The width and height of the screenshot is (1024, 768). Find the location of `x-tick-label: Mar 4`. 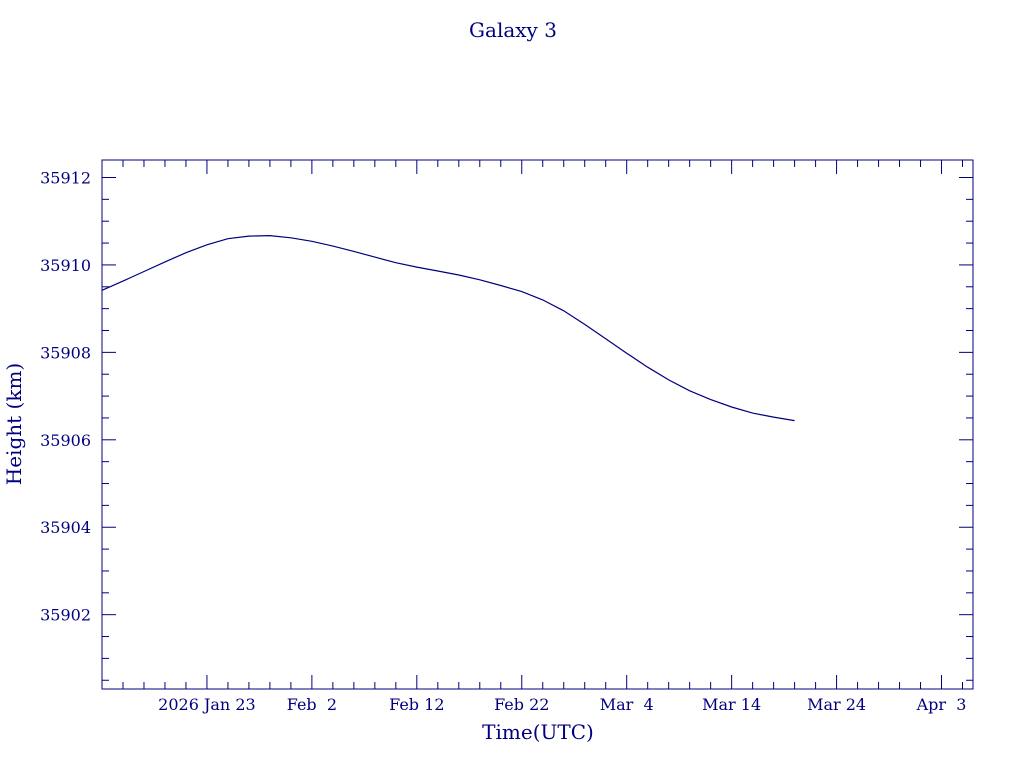

x-tick-label: Mar 4 is located at coordinates (627, 704).